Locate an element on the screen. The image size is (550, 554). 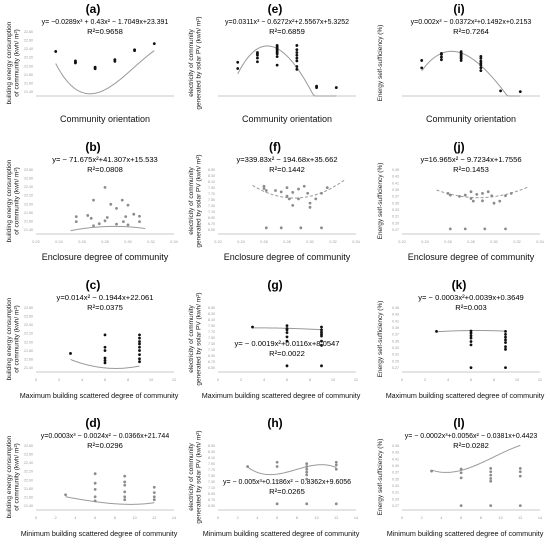
y-tick-label: 8.30 is located at coordinates (211, 176).